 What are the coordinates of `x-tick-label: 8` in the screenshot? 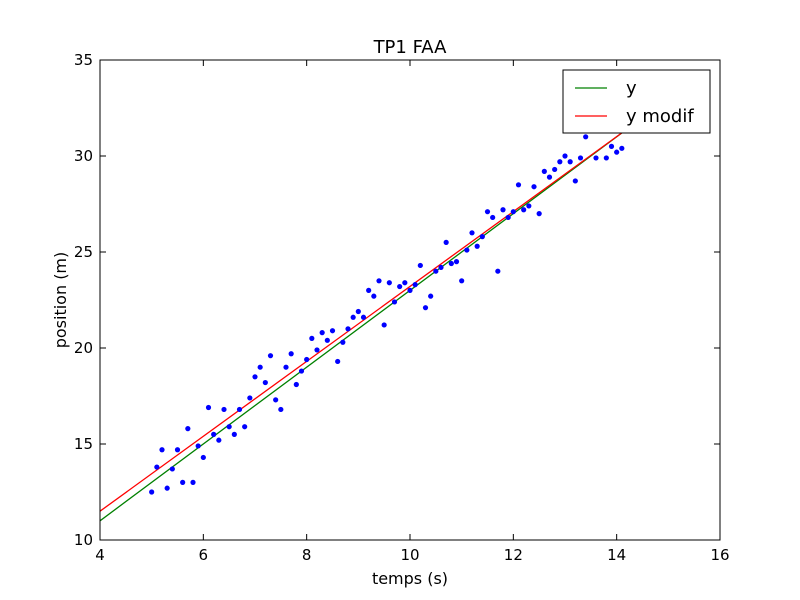 It's located at (307, 555).